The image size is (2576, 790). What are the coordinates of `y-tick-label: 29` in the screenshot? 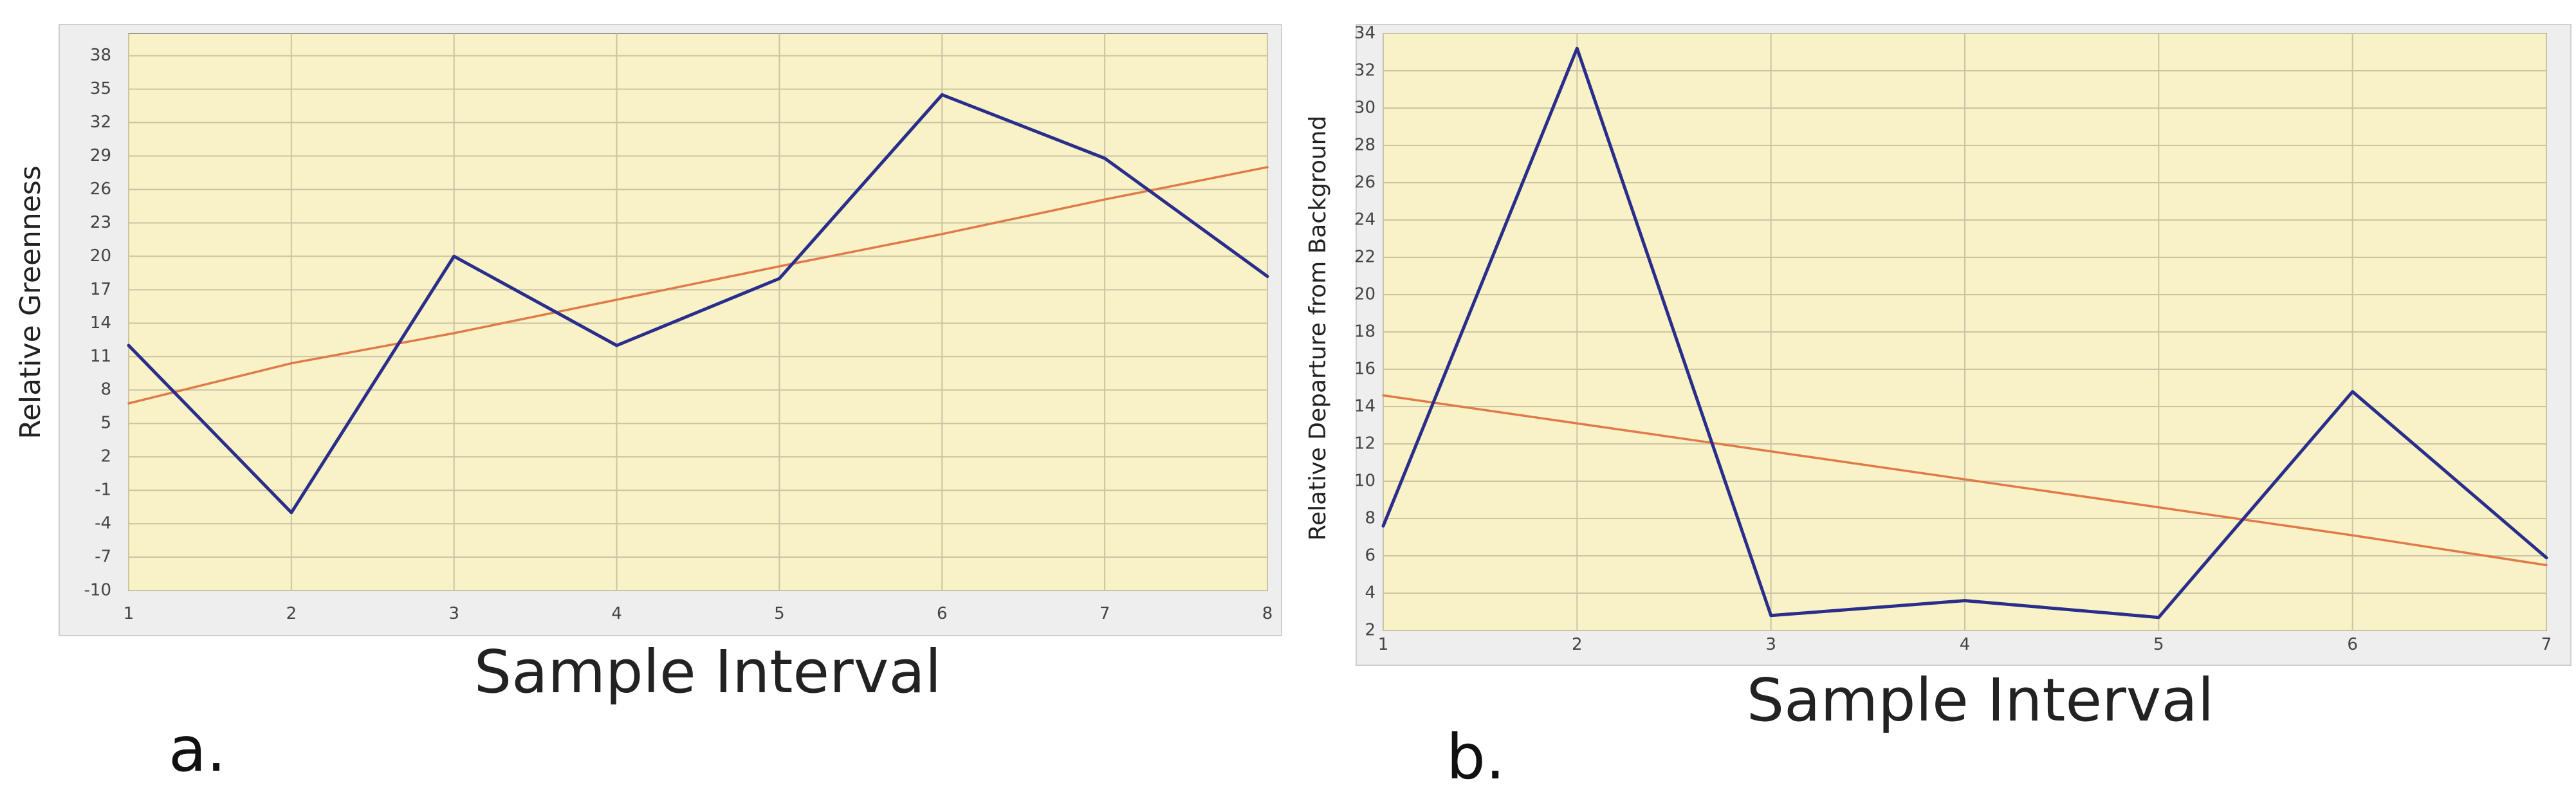 It's located at (100, 155).